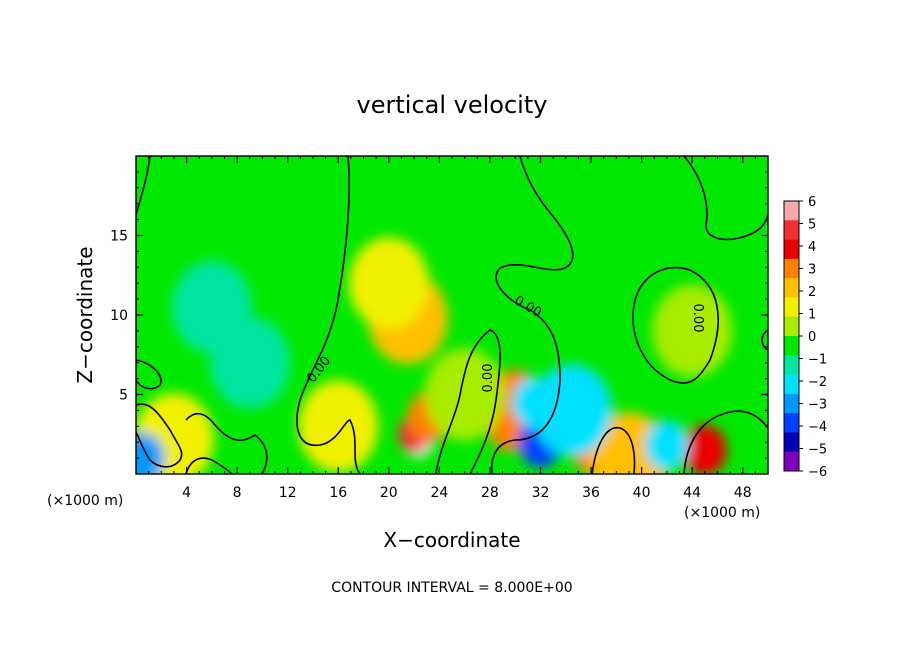 This screenshot has width=904, height=654. I want to click on x-tick-label: 32, so click(541, 493).